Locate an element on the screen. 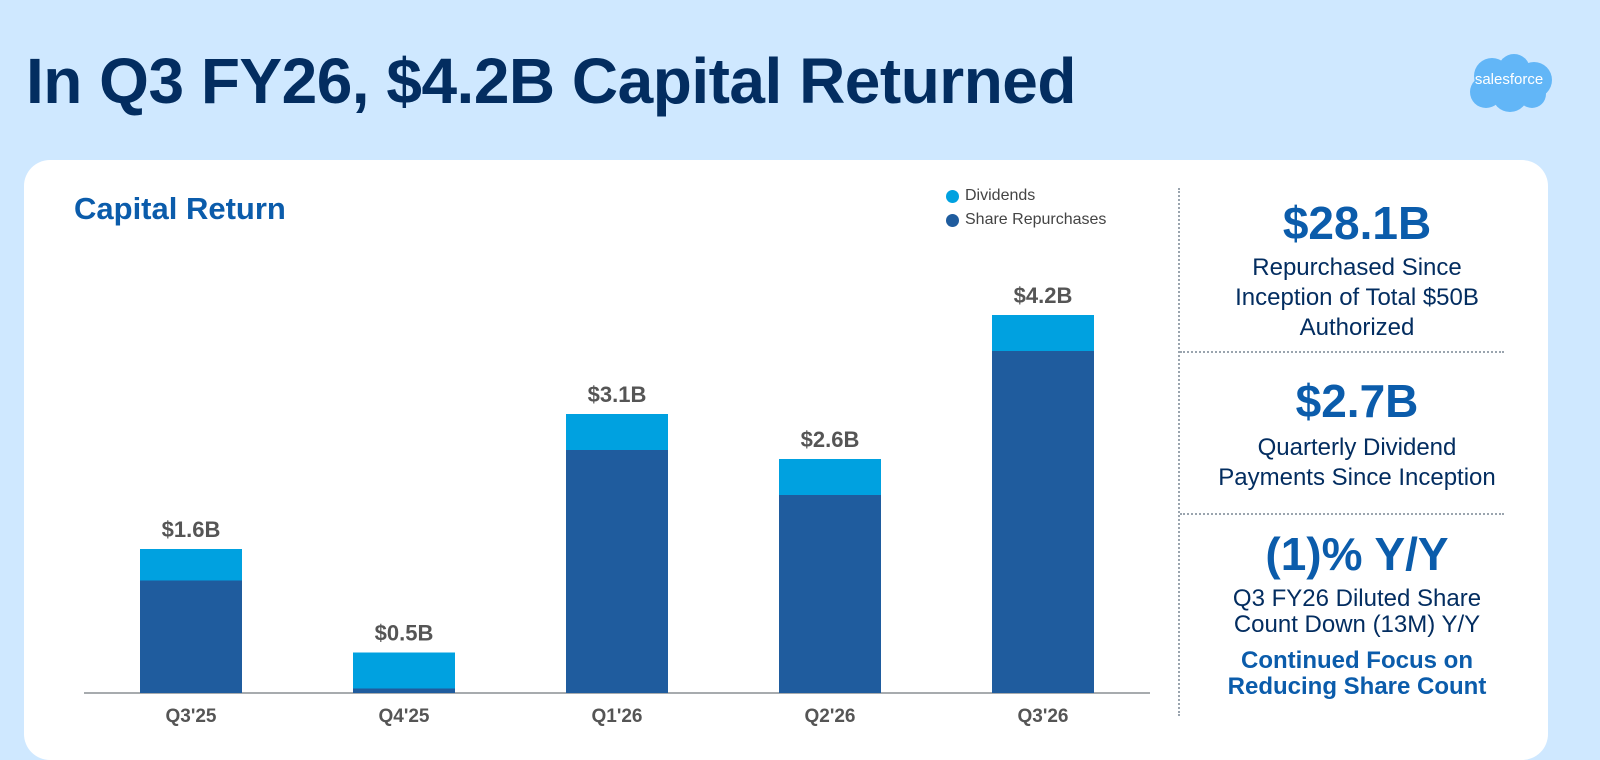  legend-label: Share Repurchases is located at coordinates (1036, 219).